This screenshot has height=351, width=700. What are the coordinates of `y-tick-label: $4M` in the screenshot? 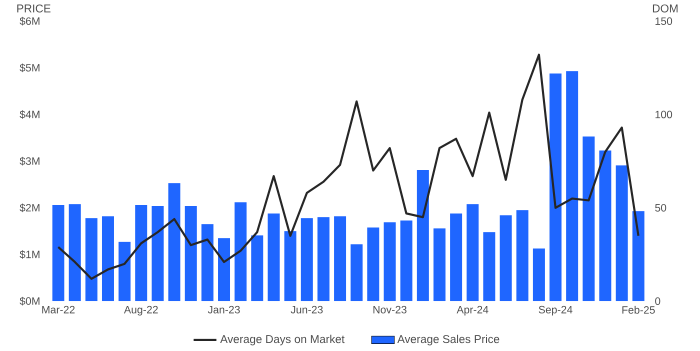 It's located at (30, 114).